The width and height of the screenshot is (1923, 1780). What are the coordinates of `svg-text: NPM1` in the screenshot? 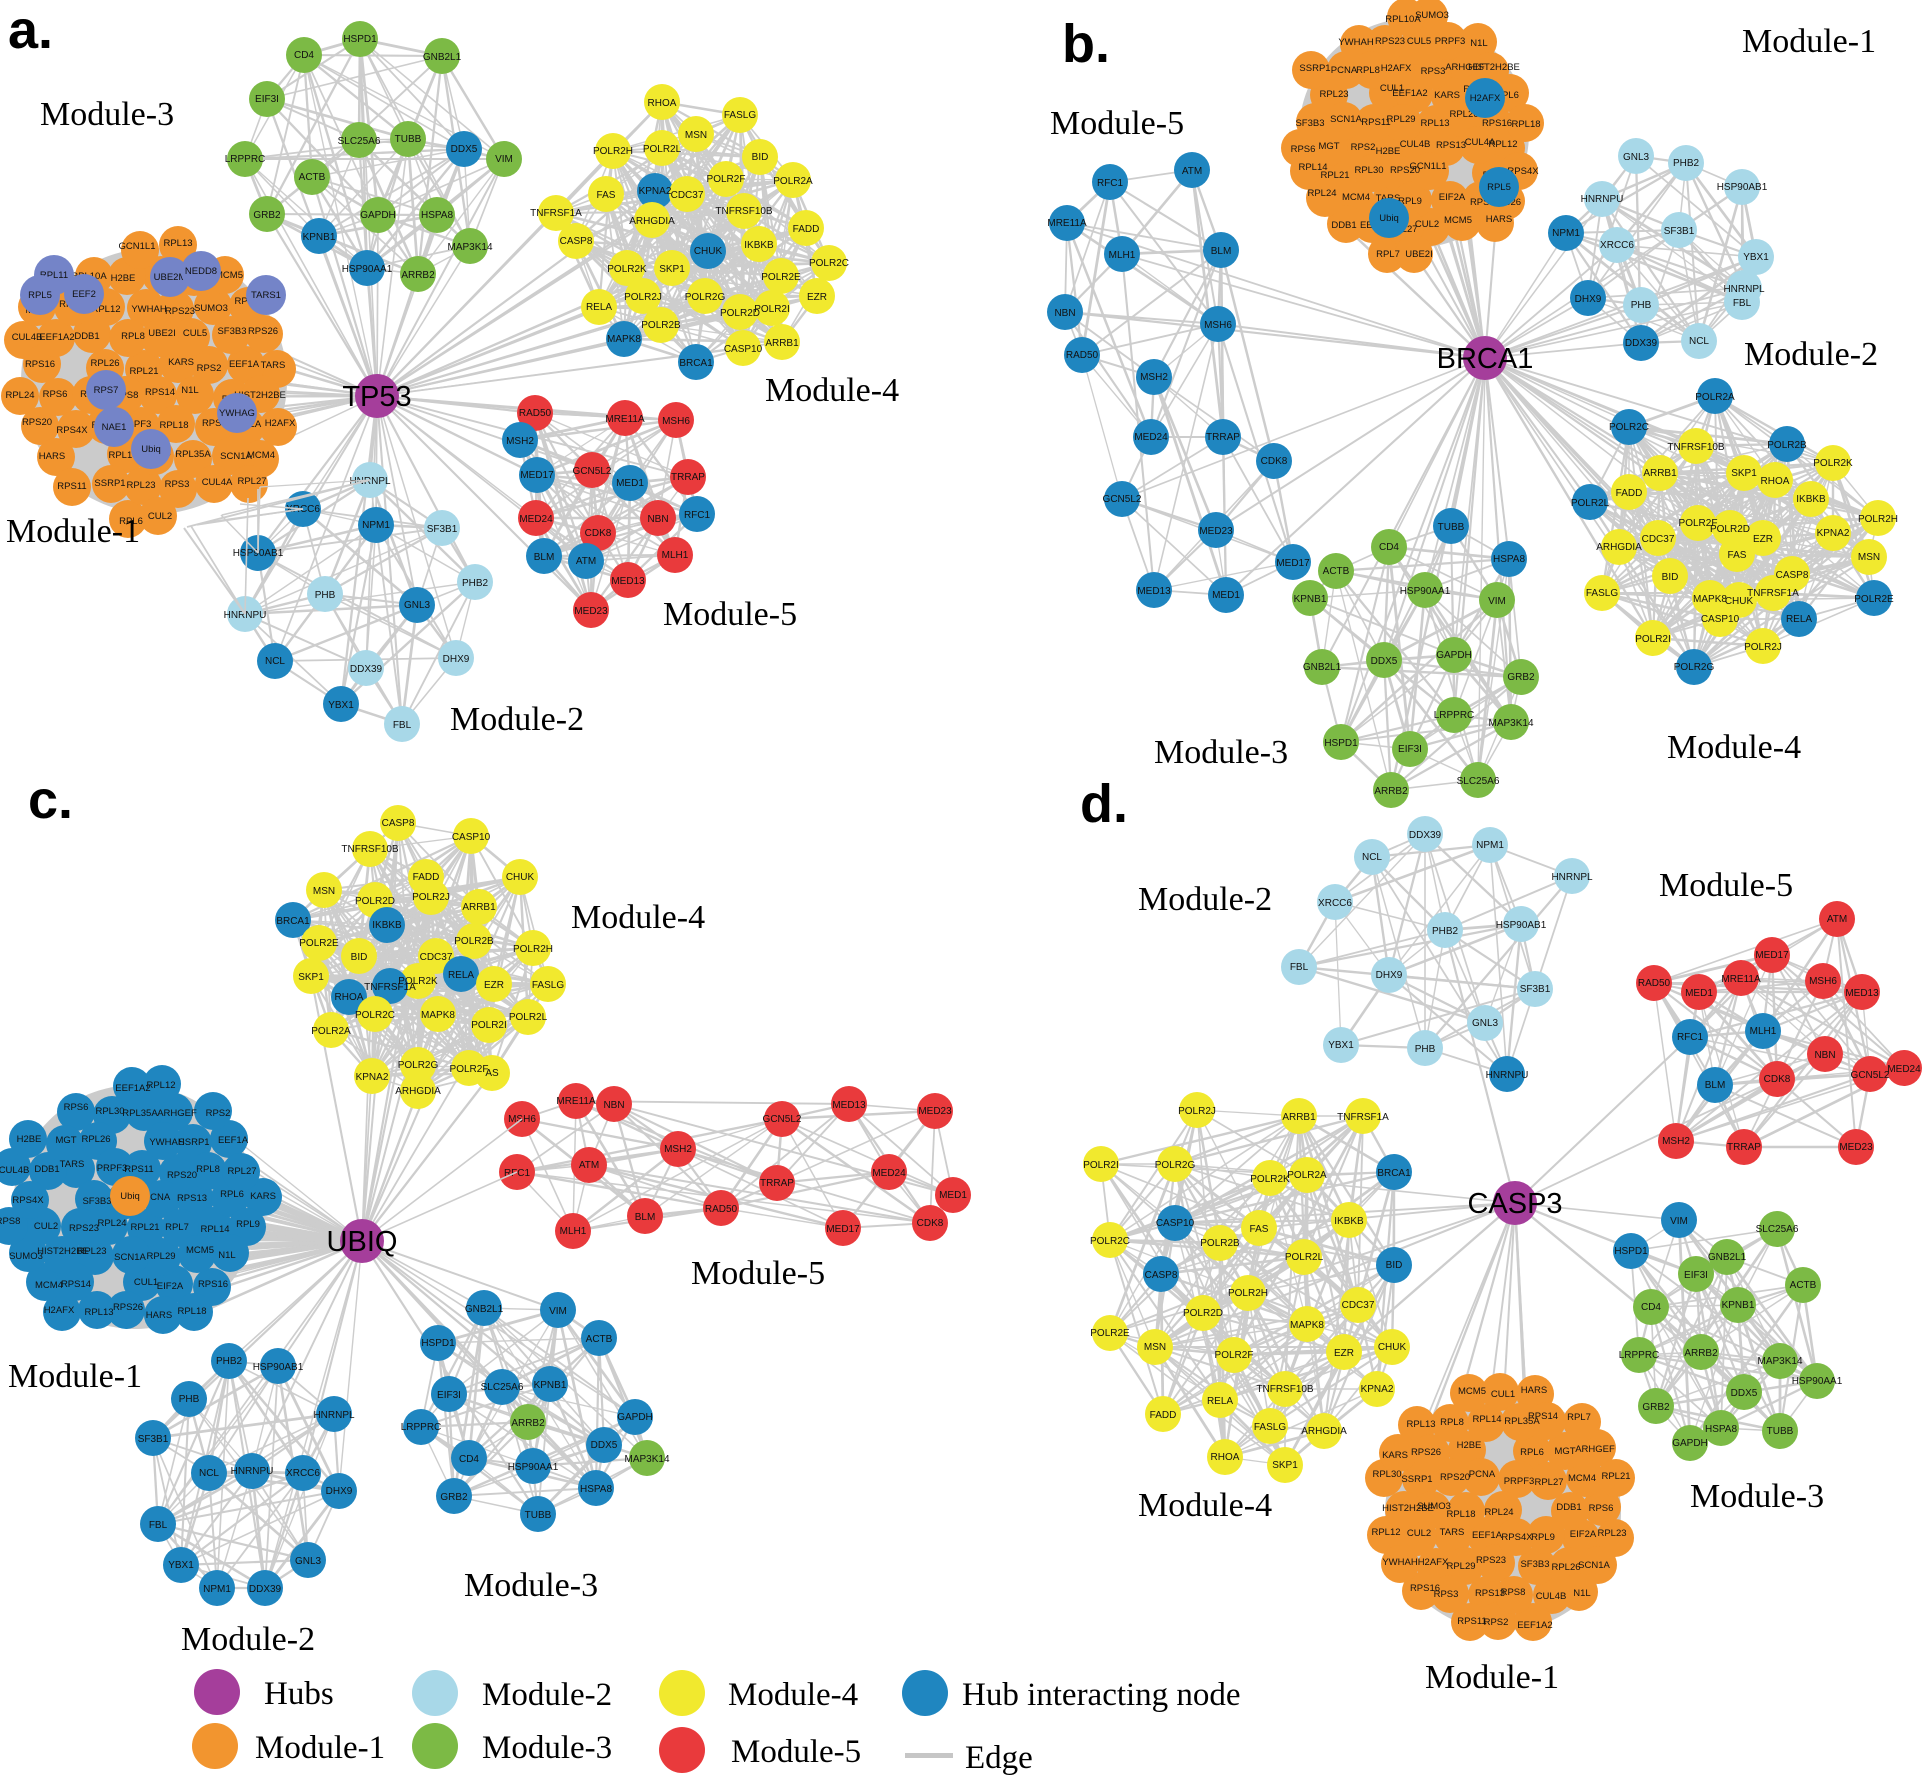 It's located at (1566, 233).